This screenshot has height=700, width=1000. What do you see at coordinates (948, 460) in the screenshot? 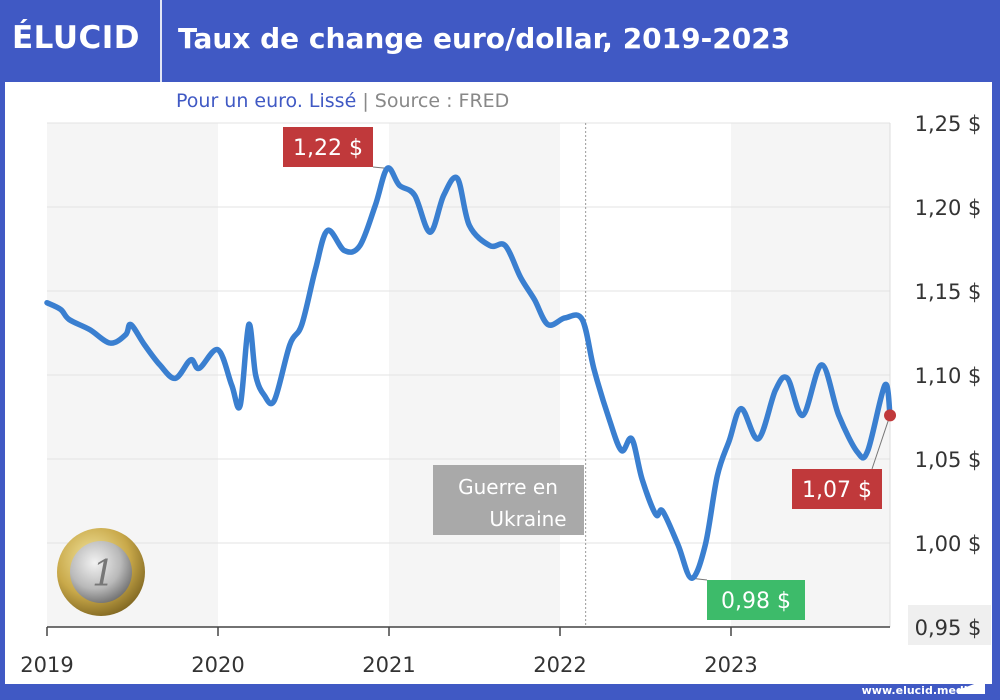
I see `y-tick-label: 1,05 $` at bounding box center [948, 460].